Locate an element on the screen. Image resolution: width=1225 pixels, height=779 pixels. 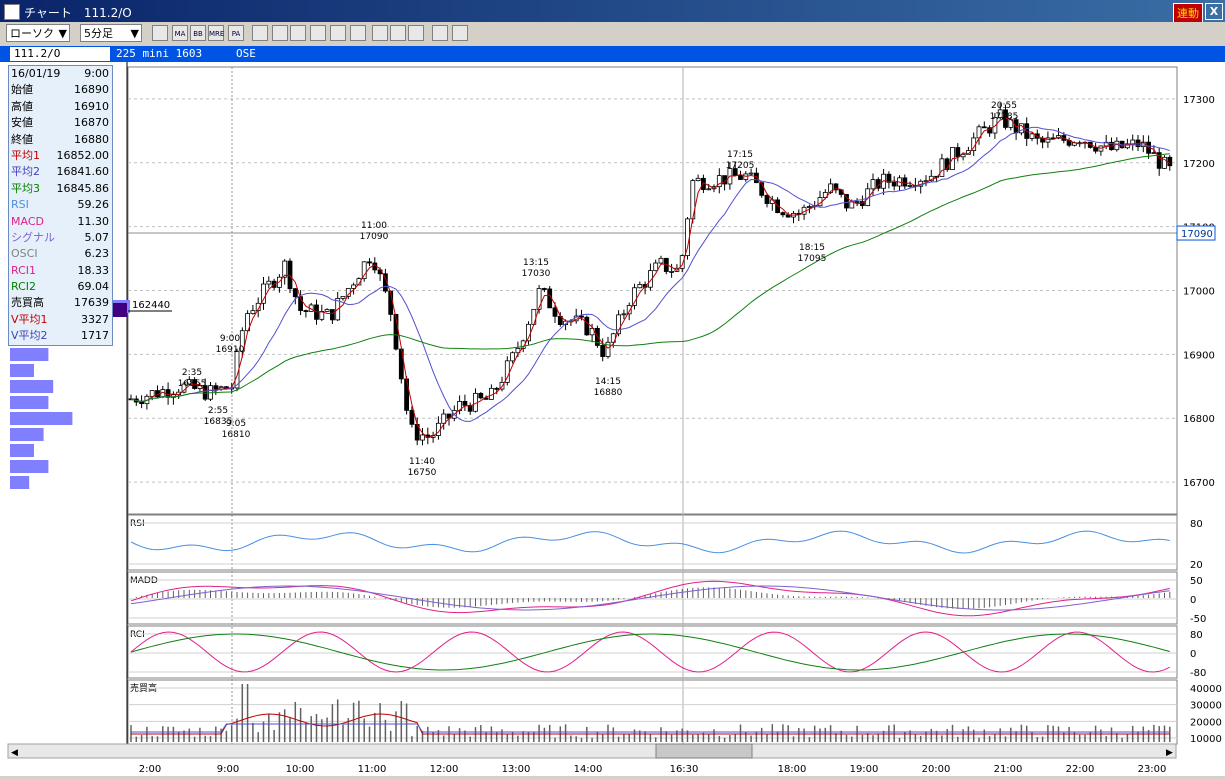
bars-icon is located at coordinates (358, 33).